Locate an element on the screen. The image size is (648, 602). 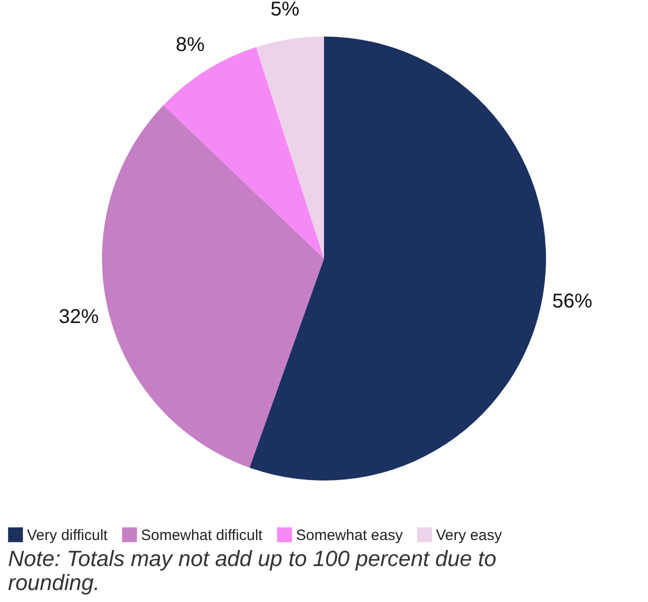
pie-slice is located at coordinates (290, 147).